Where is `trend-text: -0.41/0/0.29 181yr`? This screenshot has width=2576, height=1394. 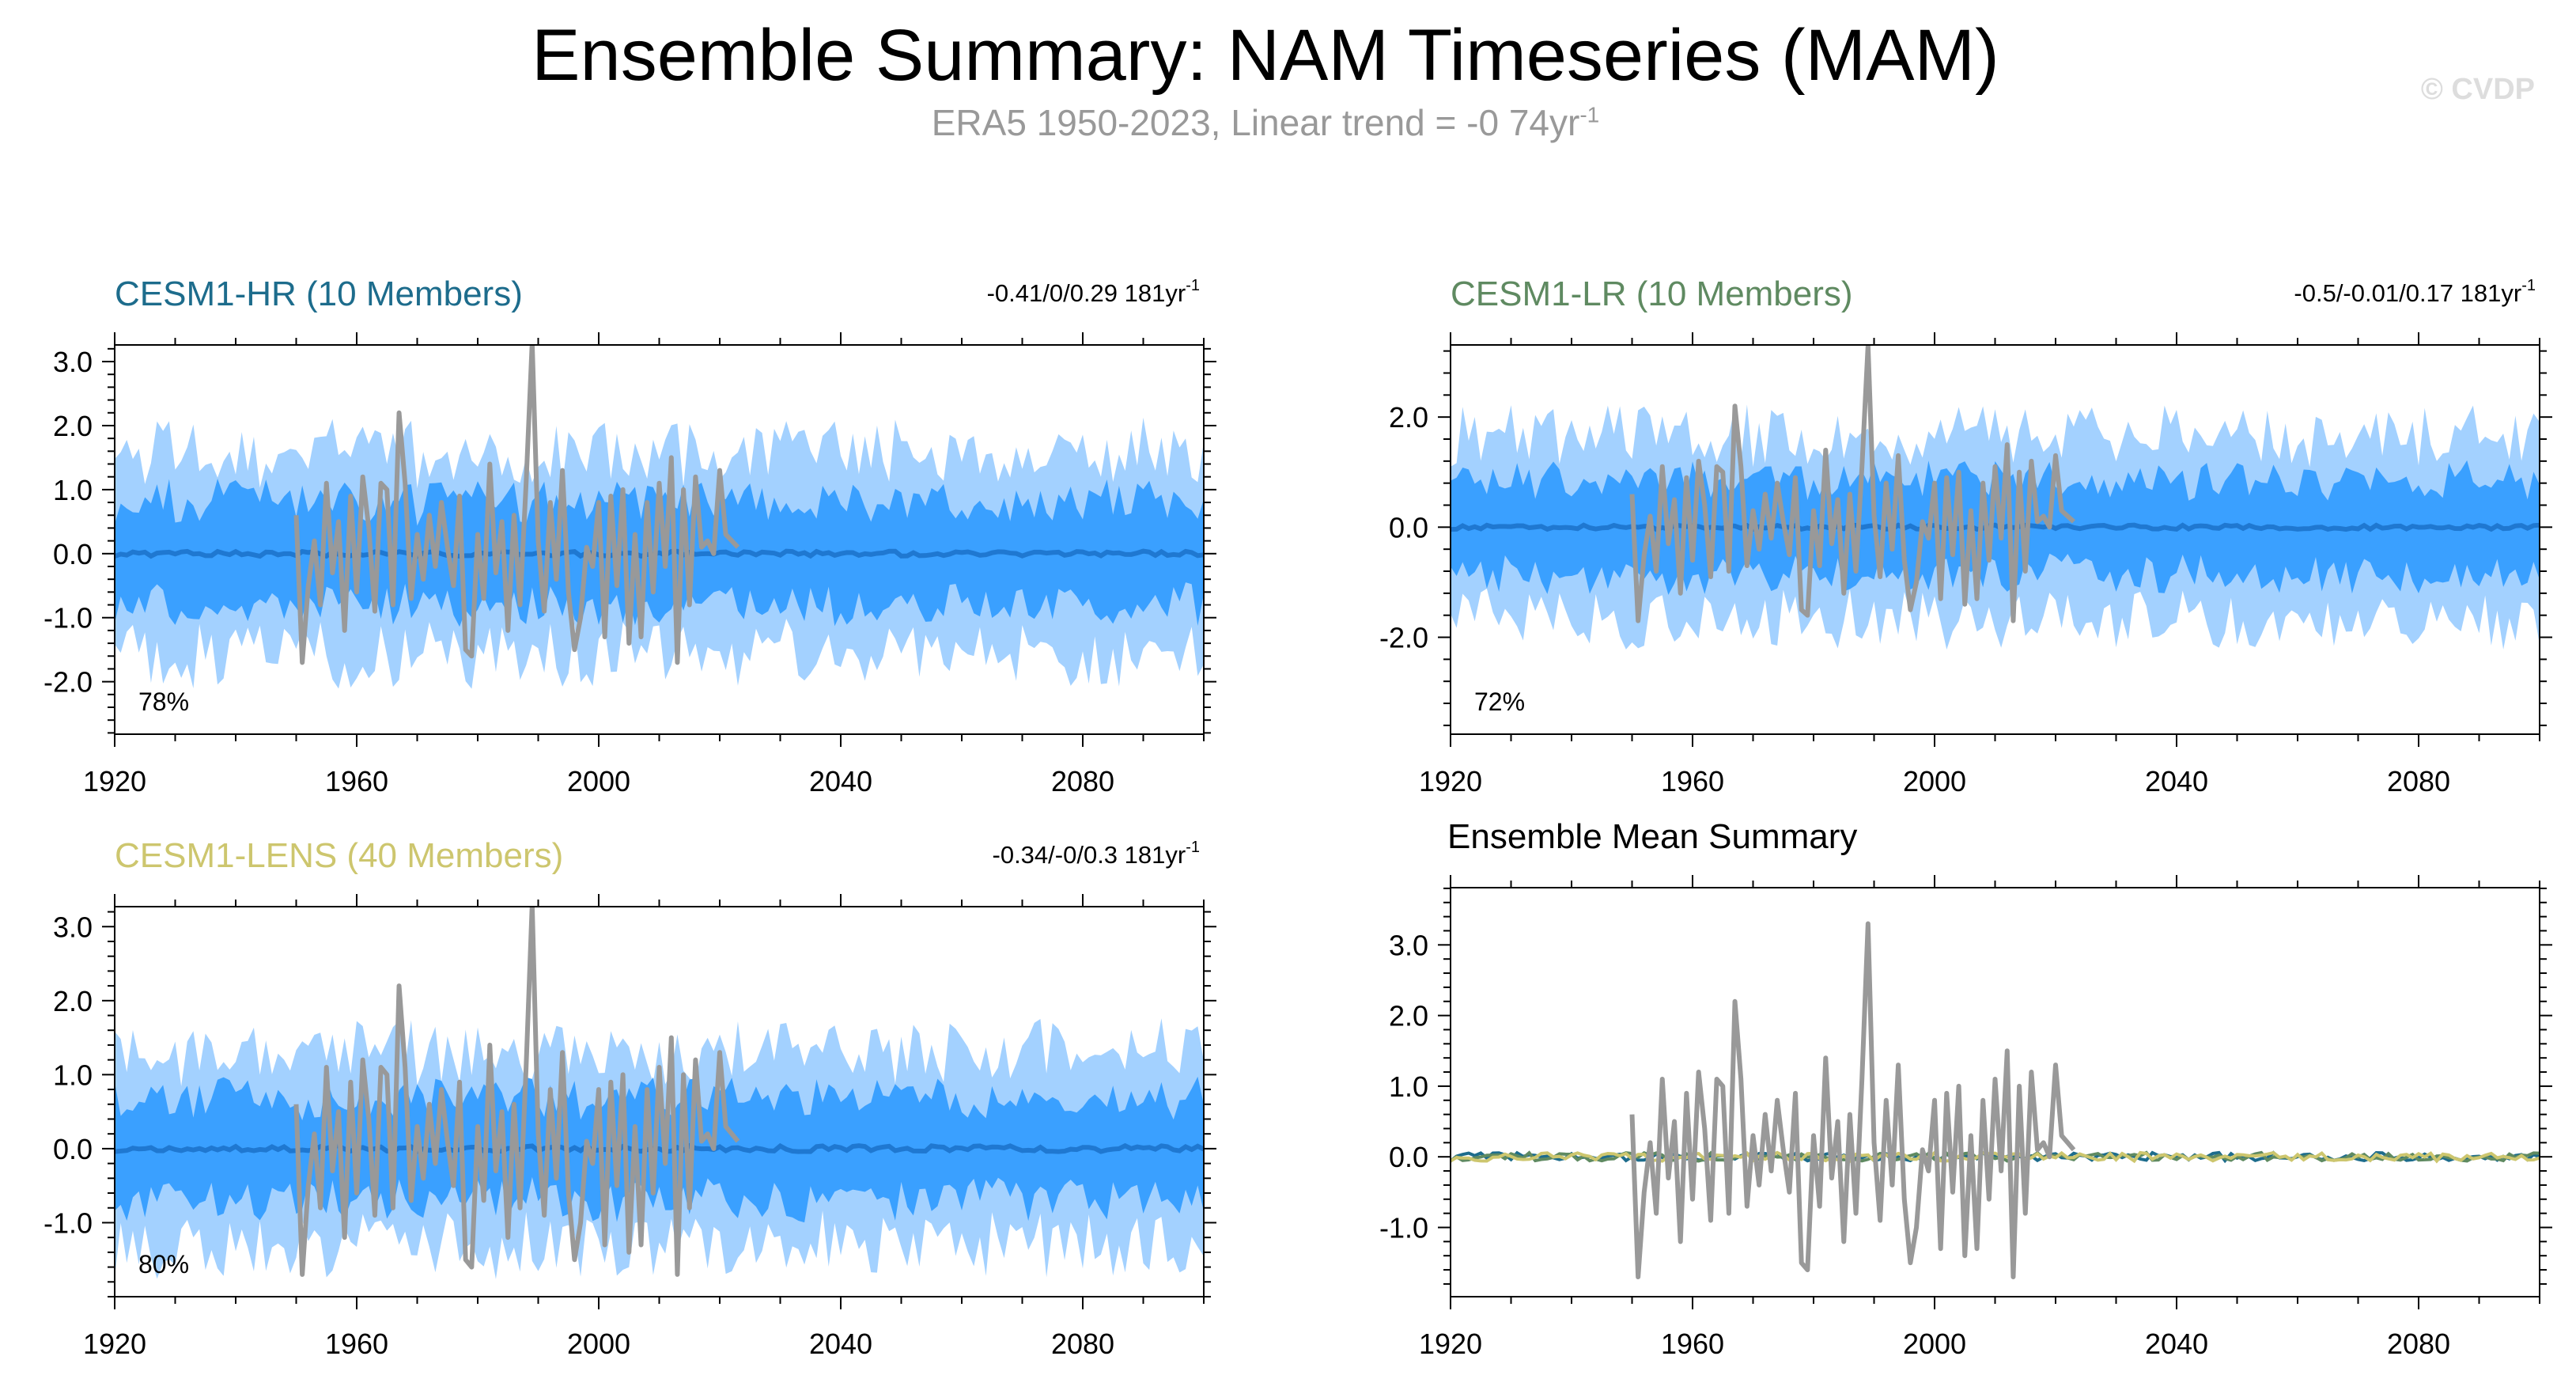
trend-text: -0.41/0/0.29 181yr is located at coordinates (1087, 293).